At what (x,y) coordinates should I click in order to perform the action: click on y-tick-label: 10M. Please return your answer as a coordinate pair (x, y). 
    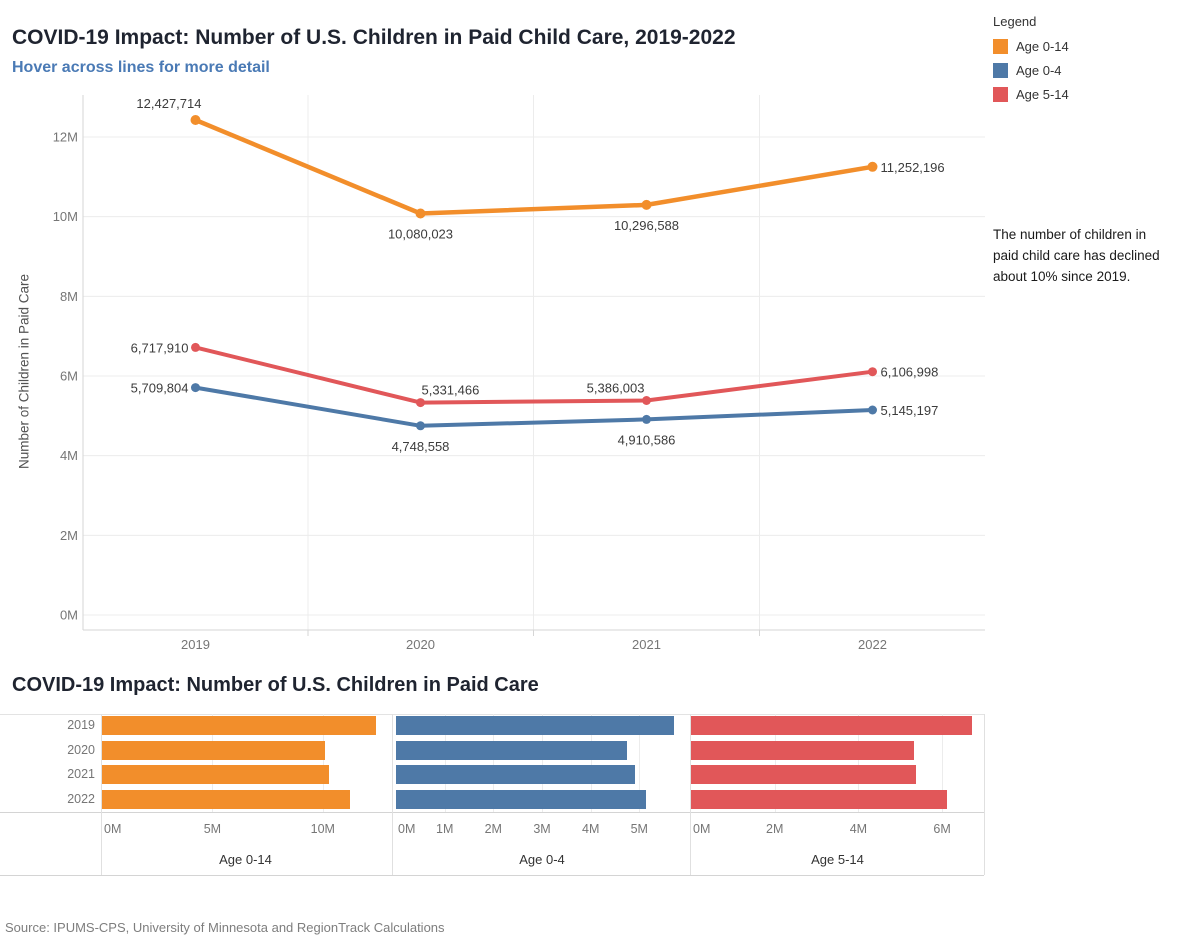
    Looking at the image, I should click on (65, 216).